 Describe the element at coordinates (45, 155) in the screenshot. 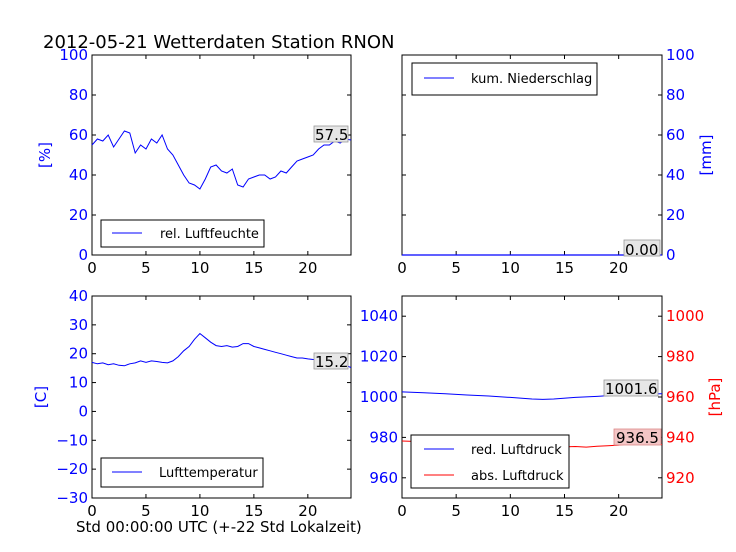

I see `humidity-ylabel: [%]` at that location.